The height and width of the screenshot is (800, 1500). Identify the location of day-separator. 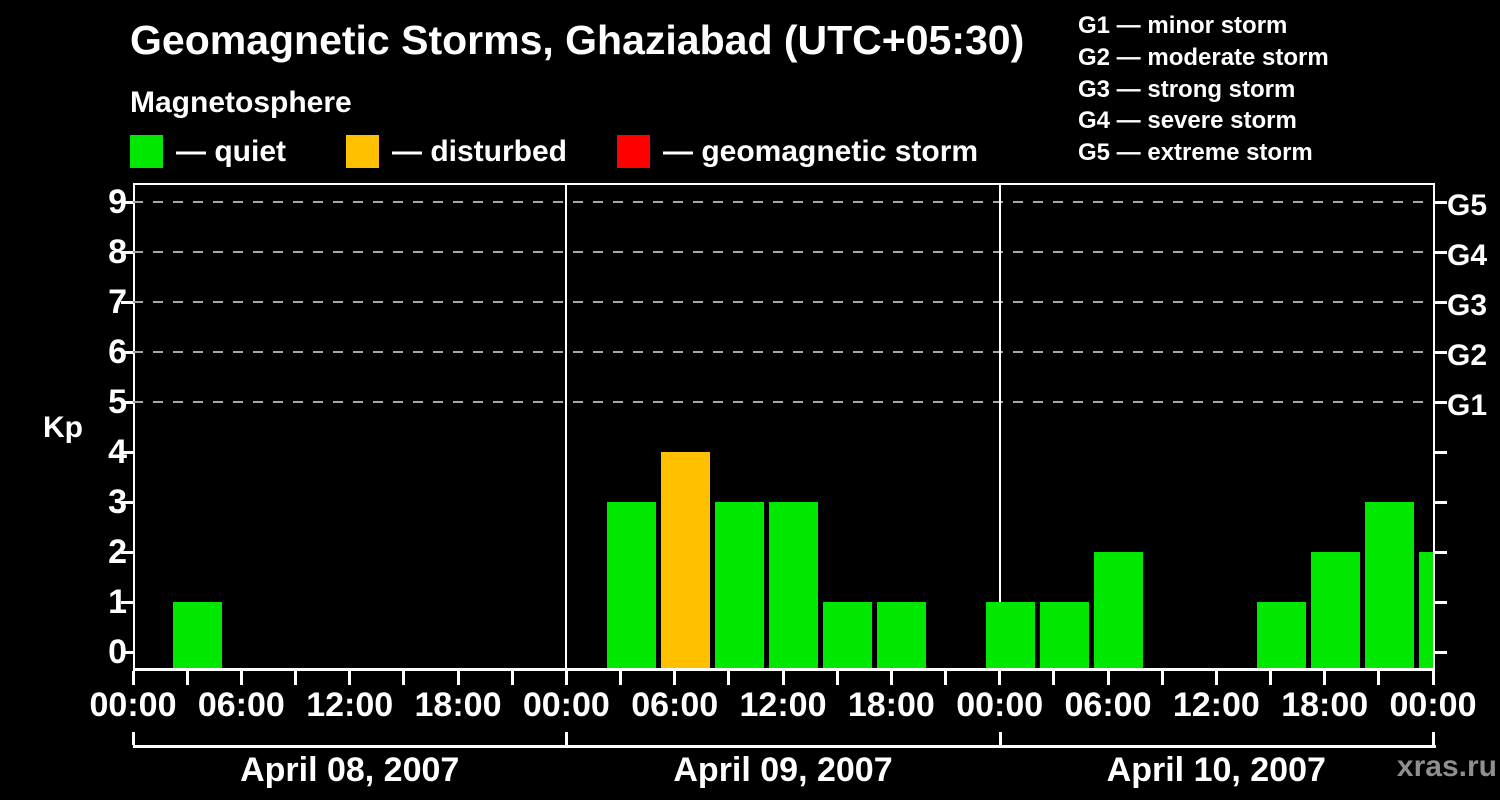
(999, 425).